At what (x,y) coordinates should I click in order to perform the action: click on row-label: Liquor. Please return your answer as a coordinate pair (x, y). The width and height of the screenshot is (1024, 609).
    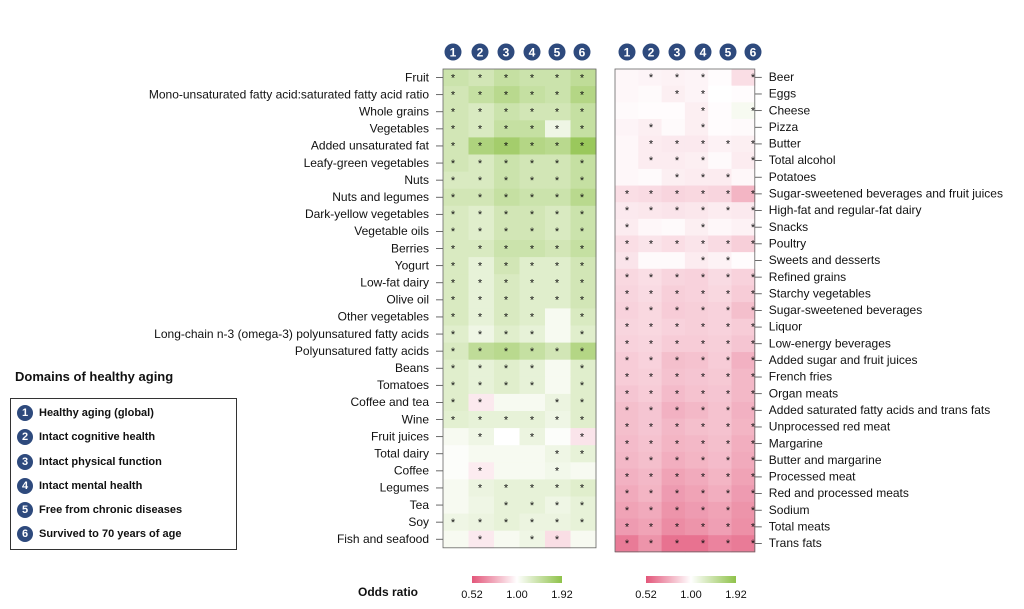
    Looking at the image, I should click on (785, 327).